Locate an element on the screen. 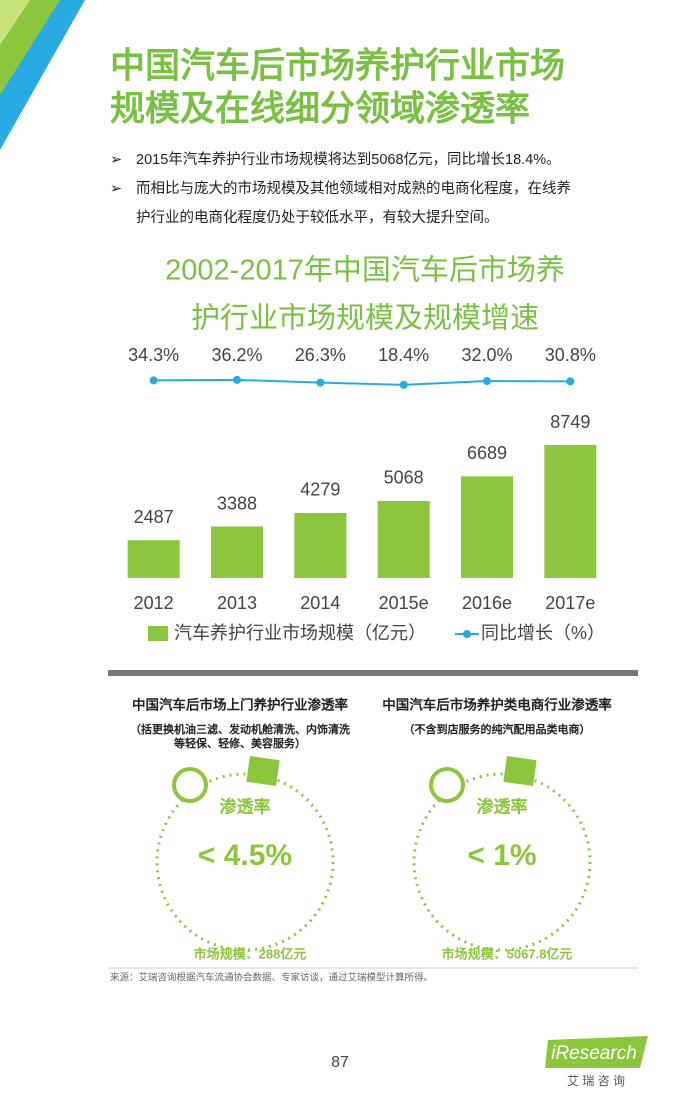  chart-title: 2002-2017年中国汽车后市场养 is located at coordinates (365, 270).